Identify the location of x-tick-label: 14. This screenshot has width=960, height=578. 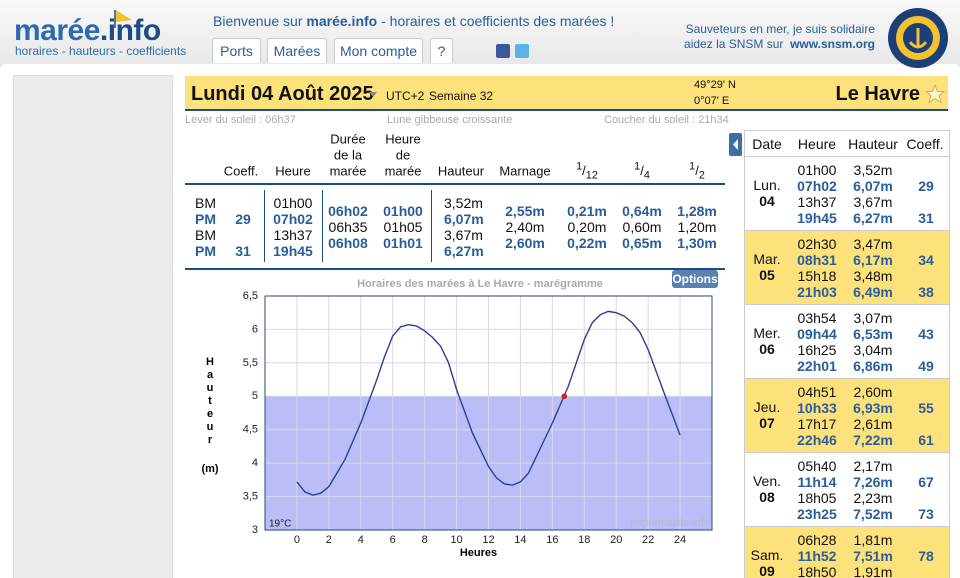
(520, 540).